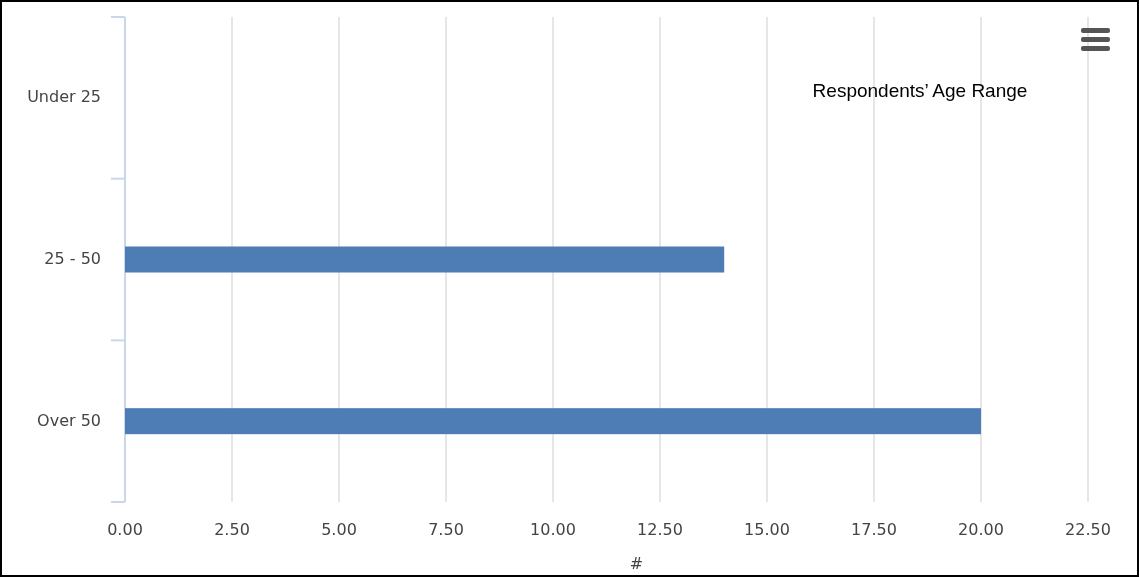 This screenshot has width=1139, height=577. What do you see at coordinates (874, 529) in the screenshot?
I see `x-tick-label: 17.50` at bounding box center [874, 529].